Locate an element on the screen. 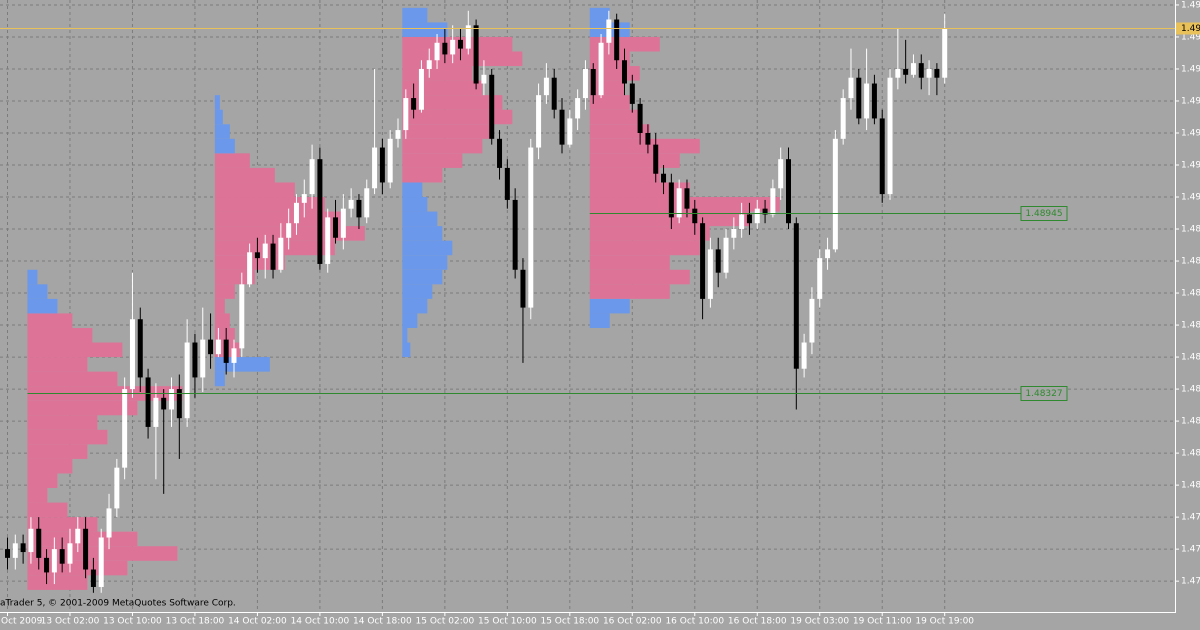 The image size is (1200, 630). x-tick-label: 19 Oct 19:00 is located at coordinates (944, 622).